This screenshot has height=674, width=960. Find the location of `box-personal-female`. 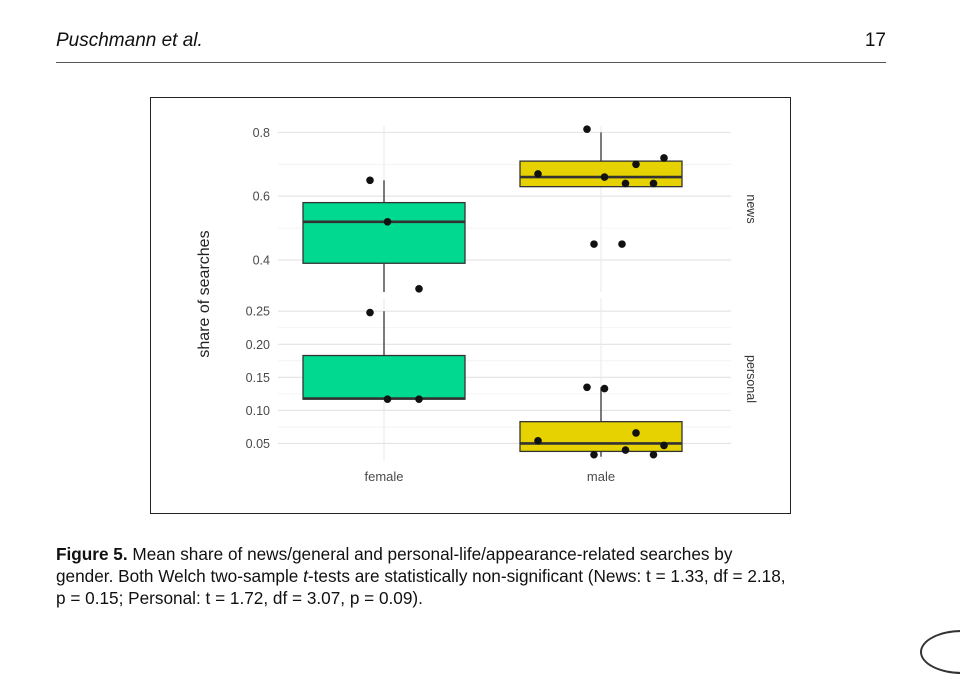

box-personal-female is located at coordinates (384, 377).